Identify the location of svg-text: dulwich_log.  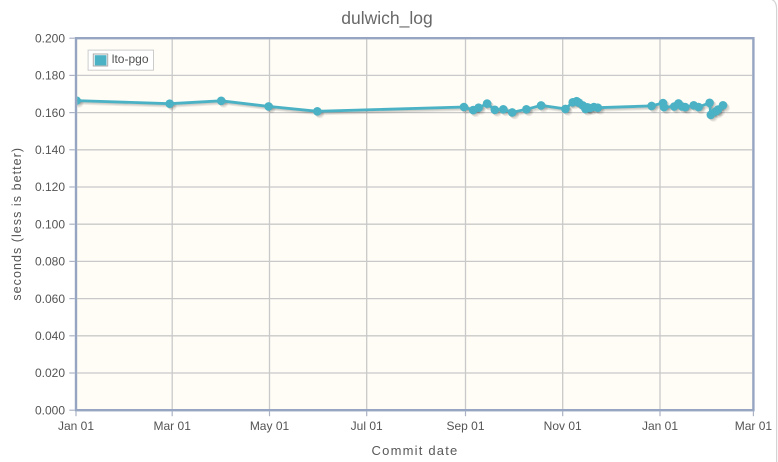
(386, 18).